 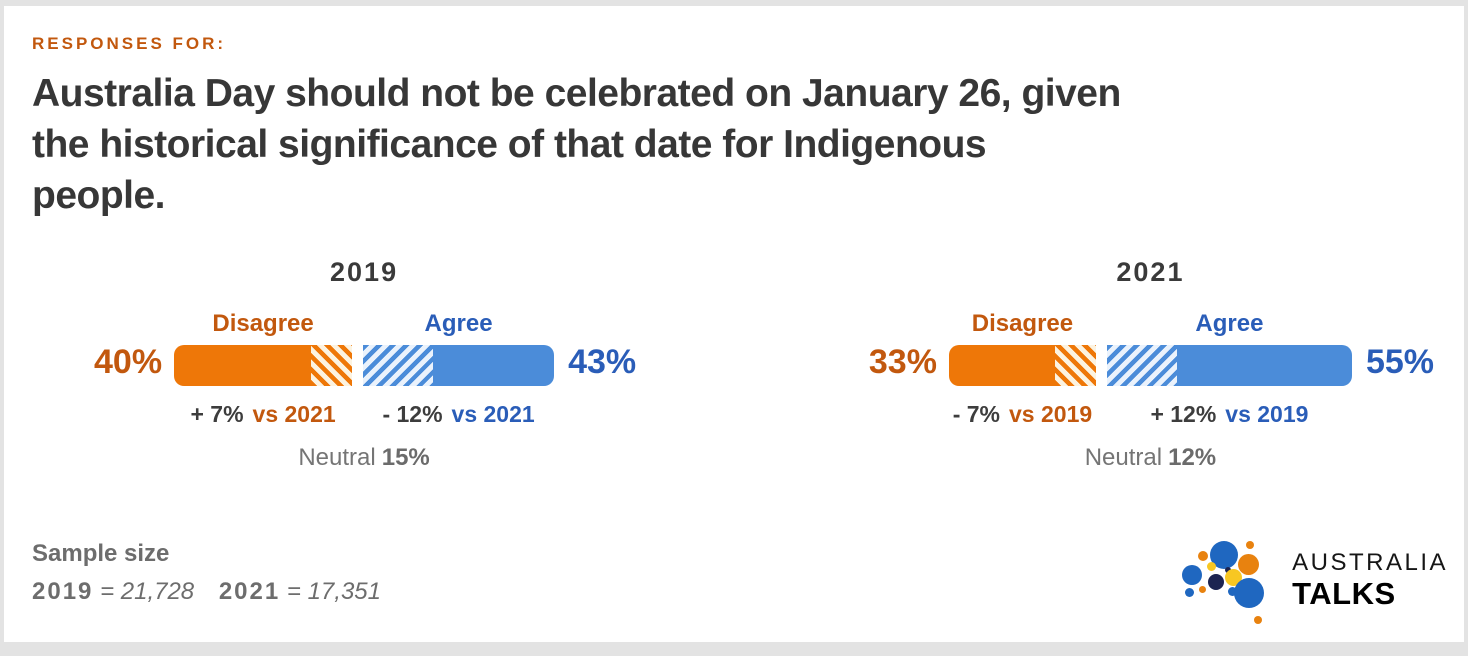 I want to click on agree-delta-2021: + 12% vs 2019, so click(x=1229, y=414).